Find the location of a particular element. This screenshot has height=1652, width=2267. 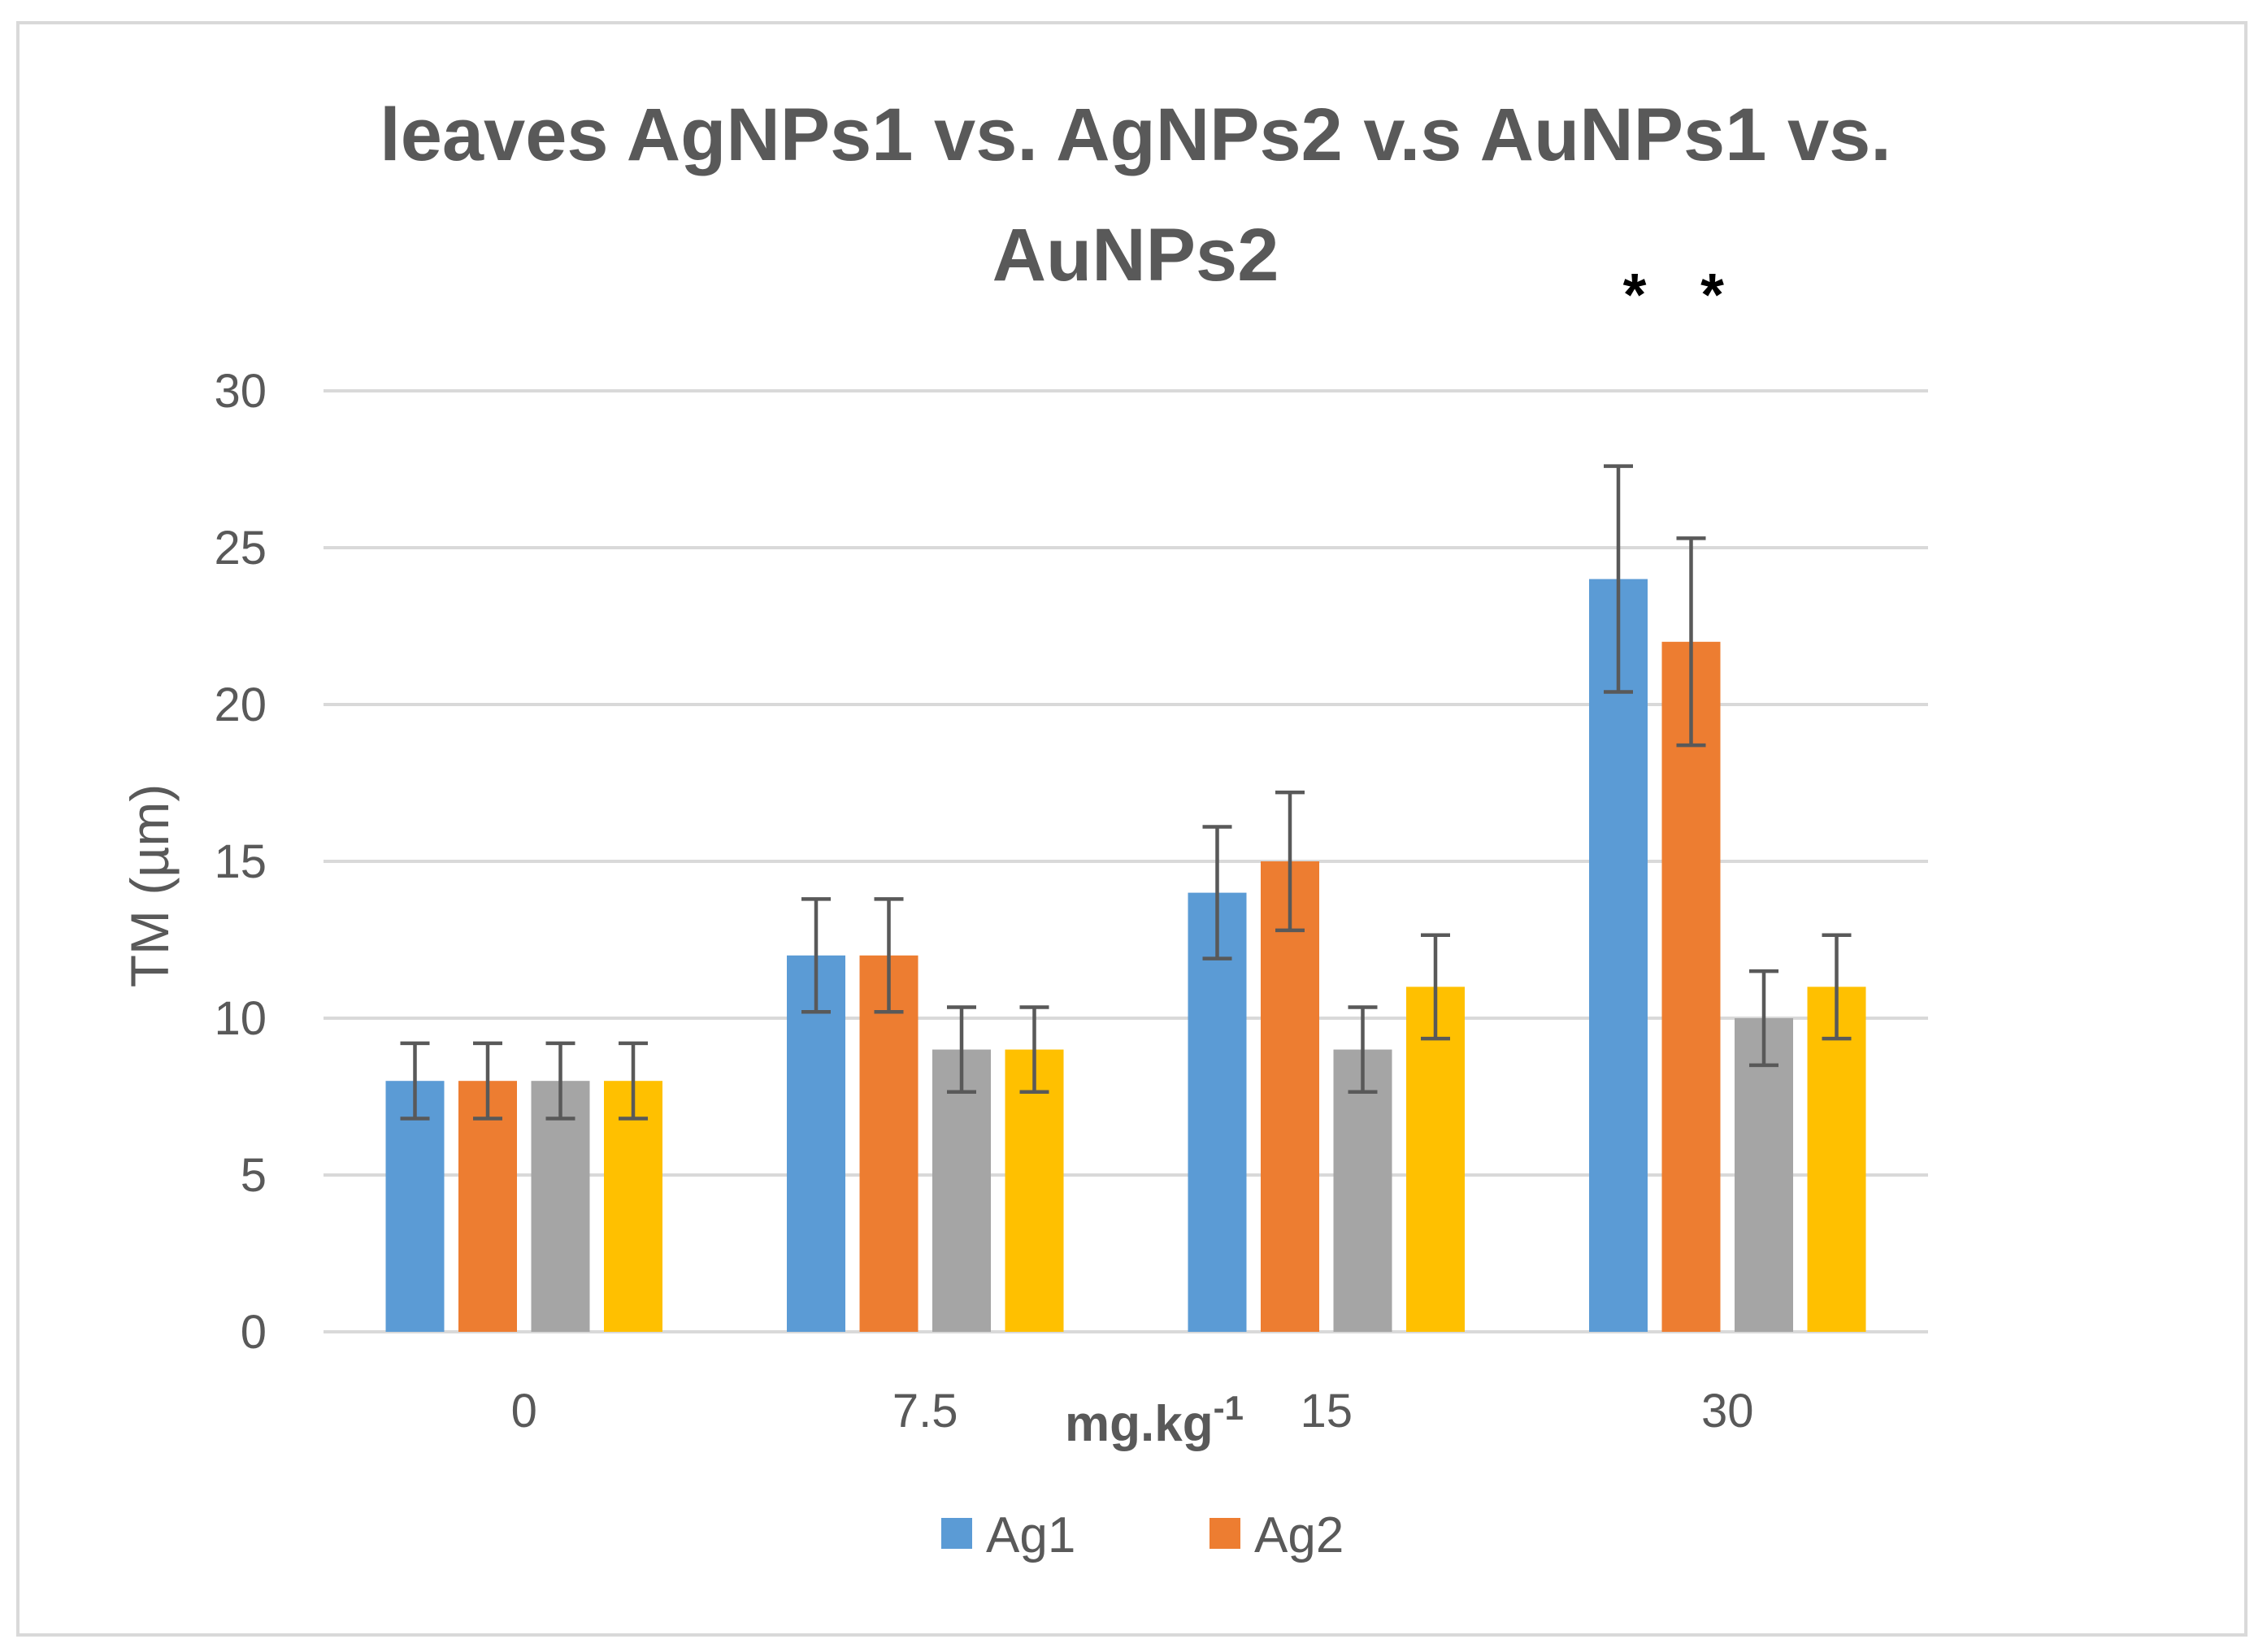

y-tick-label: 15 is located at coordinates (240, 862).